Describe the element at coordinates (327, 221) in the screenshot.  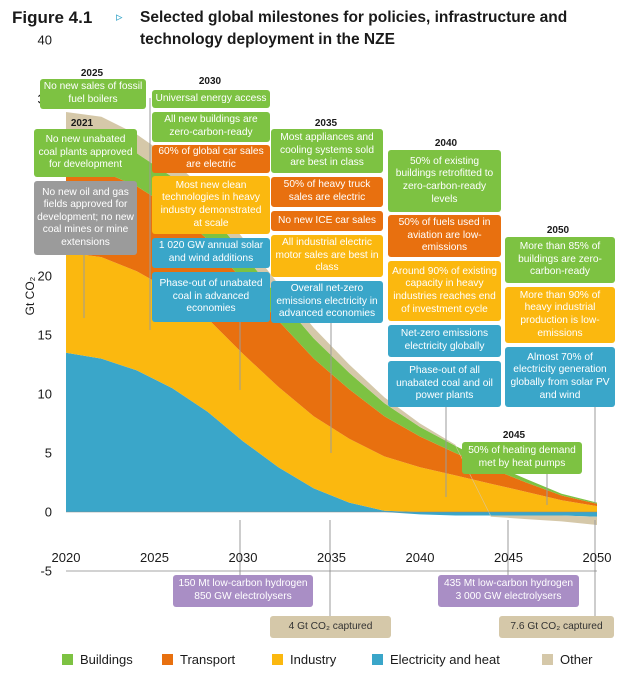
I see `milestone-2035-ice: No new ICE car sales` at that location.